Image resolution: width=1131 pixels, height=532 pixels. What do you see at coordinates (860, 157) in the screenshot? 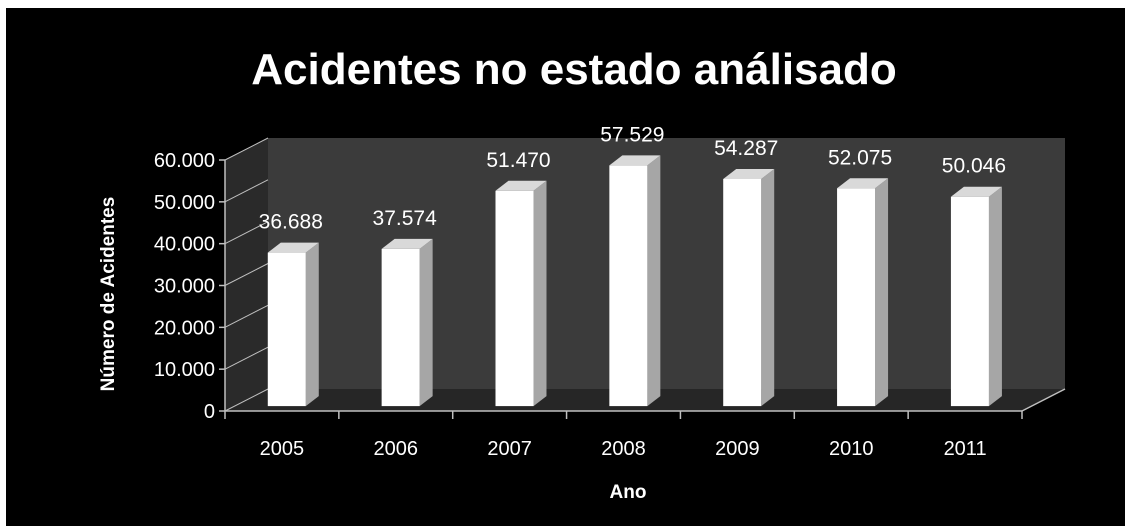
I see `data-label: 52.075` at bounding box center [860, 157].